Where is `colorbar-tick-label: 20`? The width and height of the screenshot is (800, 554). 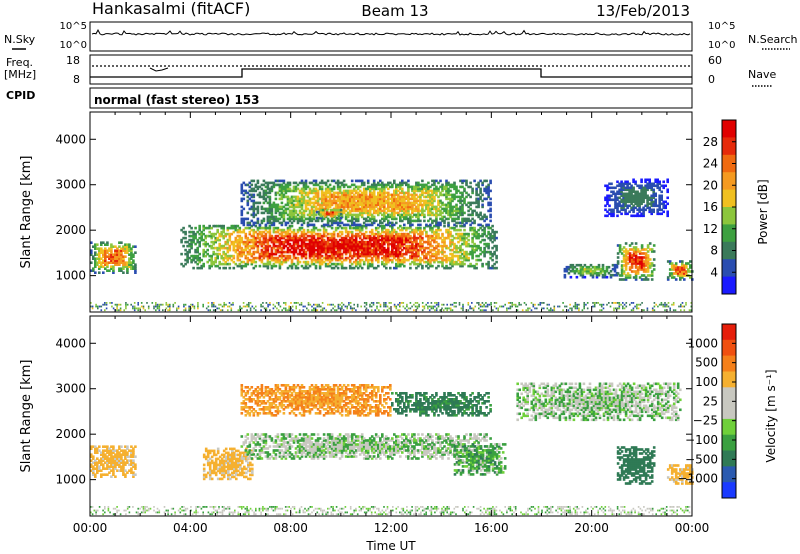 colorbar-tick-label: 20 is located at coordinates (710, 185).